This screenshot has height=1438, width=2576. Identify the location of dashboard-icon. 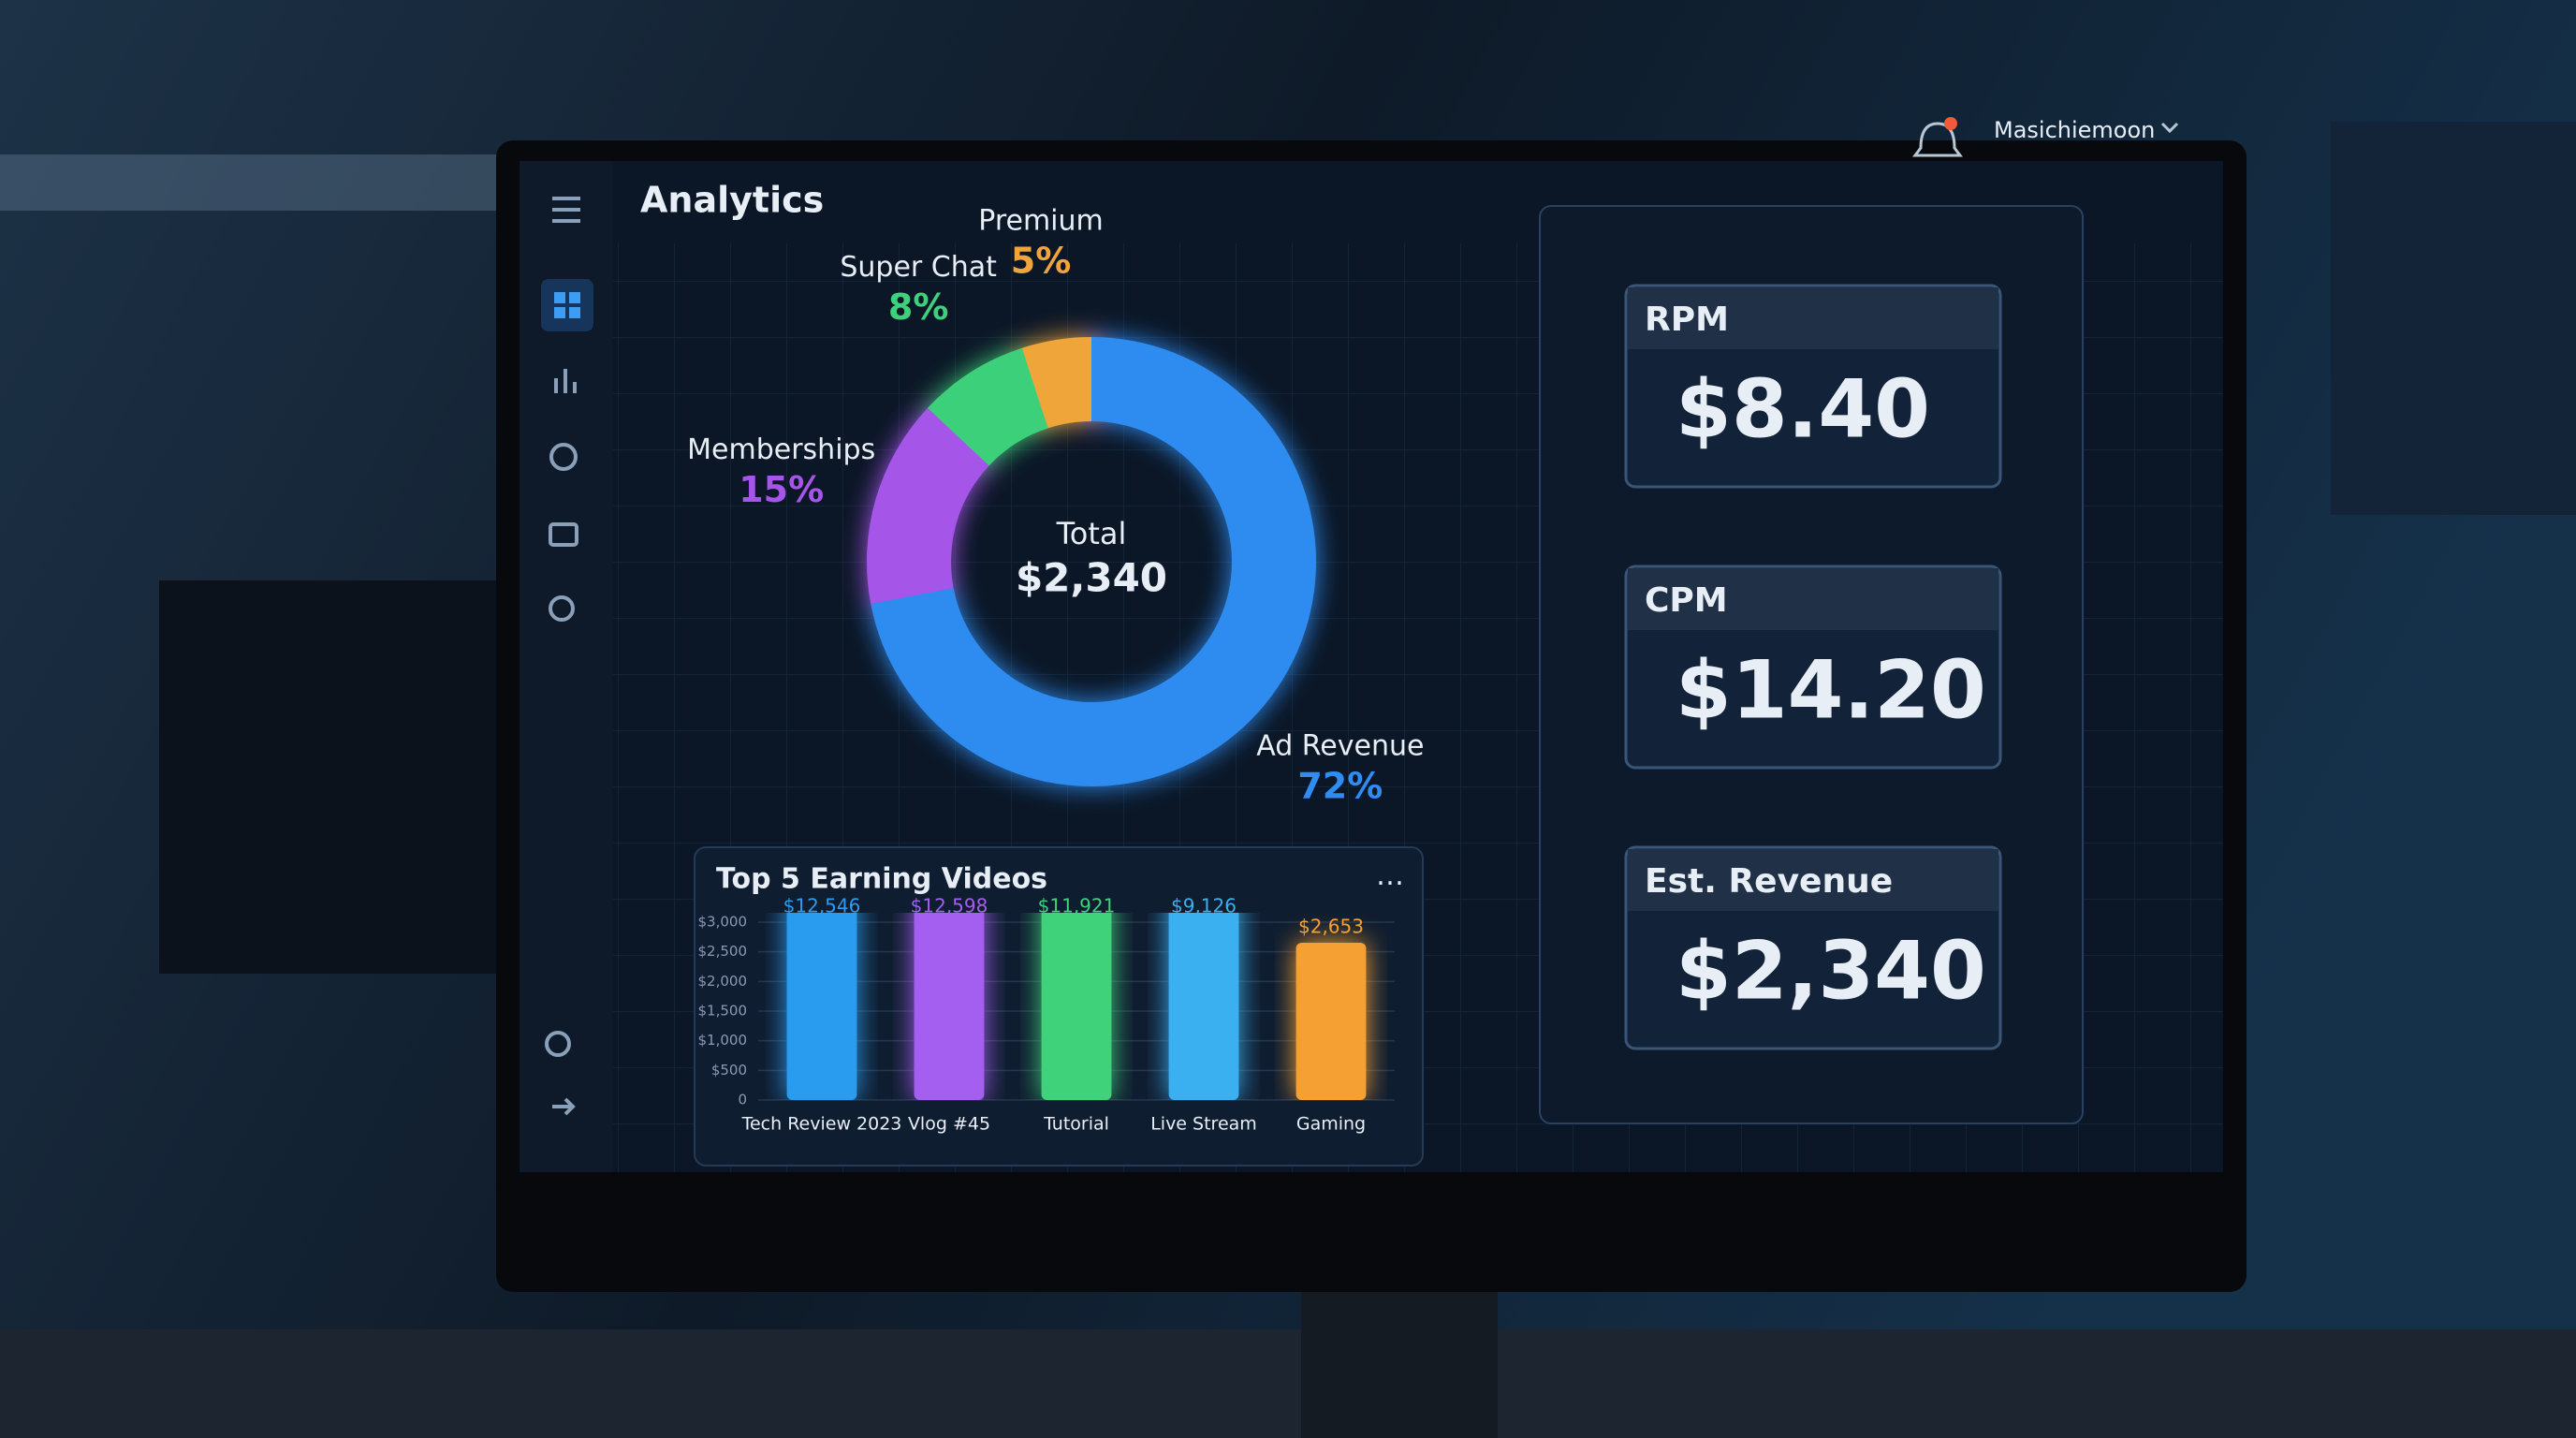
(567, 305).